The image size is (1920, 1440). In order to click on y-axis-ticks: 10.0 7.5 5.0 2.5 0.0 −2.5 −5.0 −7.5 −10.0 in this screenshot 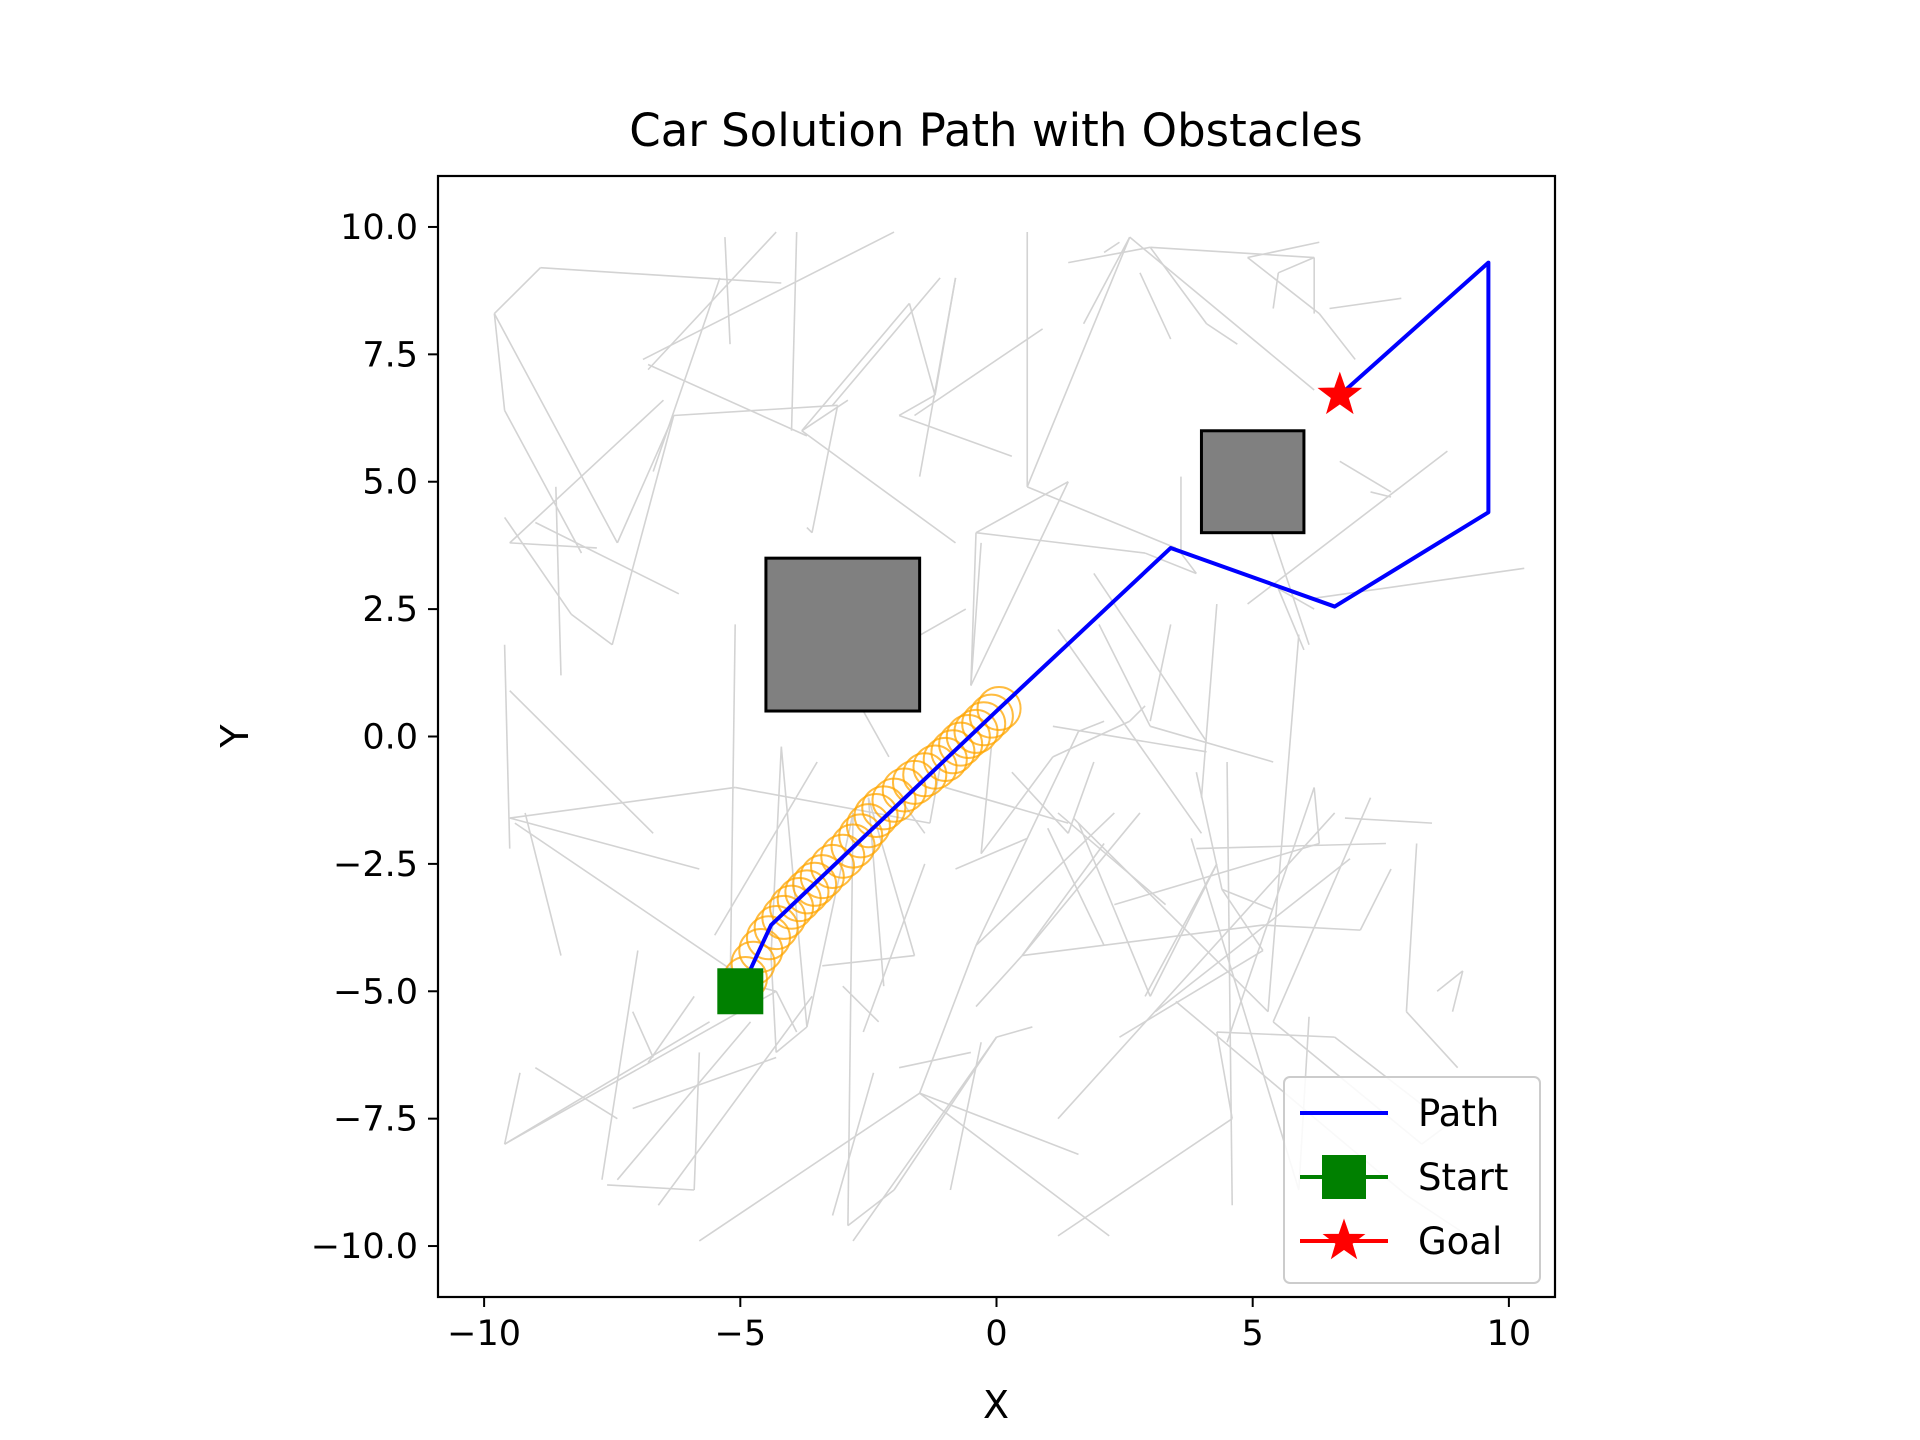, I will do `click(374, 737)`.